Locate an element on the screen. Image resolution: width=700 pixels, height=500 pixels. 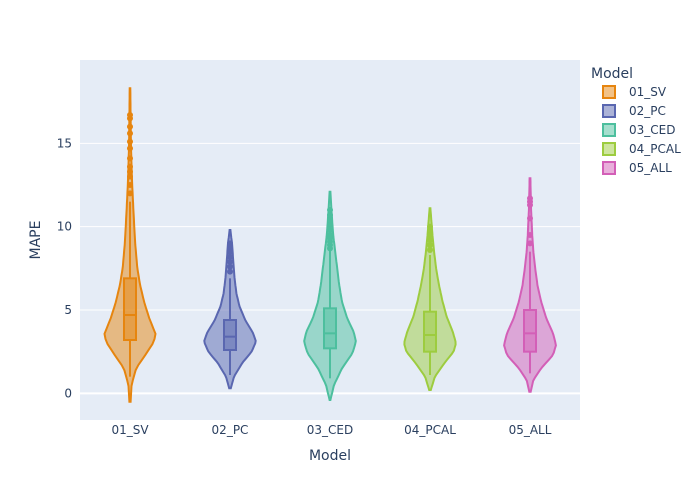
violin-03_CED is located at coordinates (330, 295).